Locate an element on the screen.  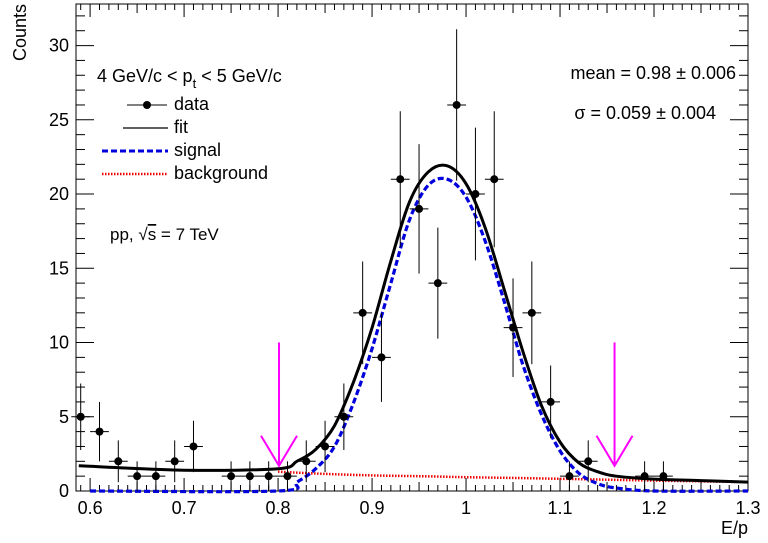
legend-fit-label: fit is located at coordinates (181, 127).